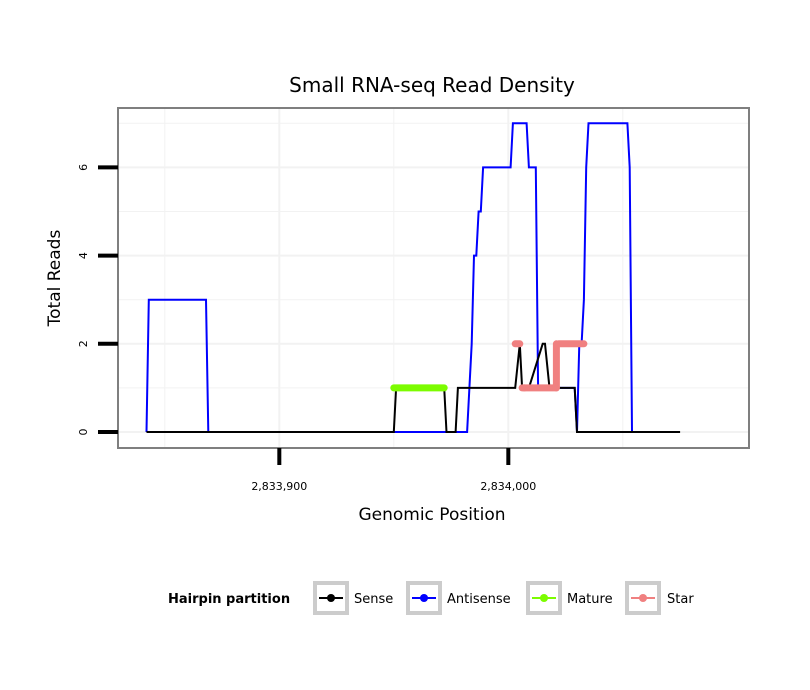  Describe the element at coordinates (83, 255) in the screenshot. I see `y-tick-label: 4` at that location.